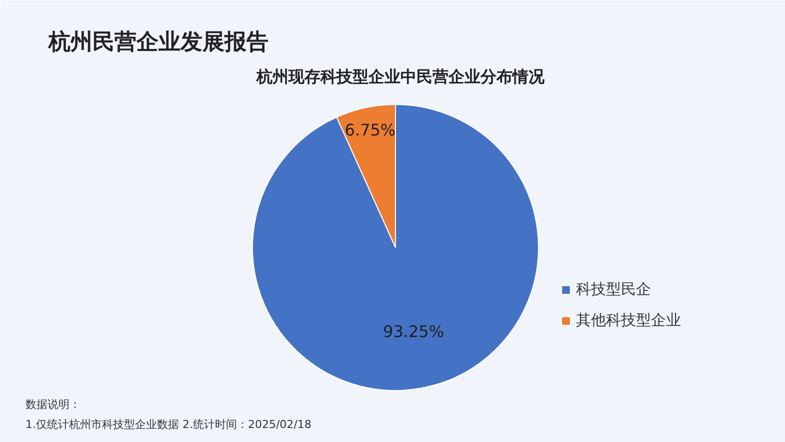 The height and width of the screenshot is (442, 785). What do you see at coordinates (169, 424) in the screenshot?
I see `text: 1.仅统计杭州市科技型企业数据 2.统计时间：2025/02/18` at bounding box center [169, 424].